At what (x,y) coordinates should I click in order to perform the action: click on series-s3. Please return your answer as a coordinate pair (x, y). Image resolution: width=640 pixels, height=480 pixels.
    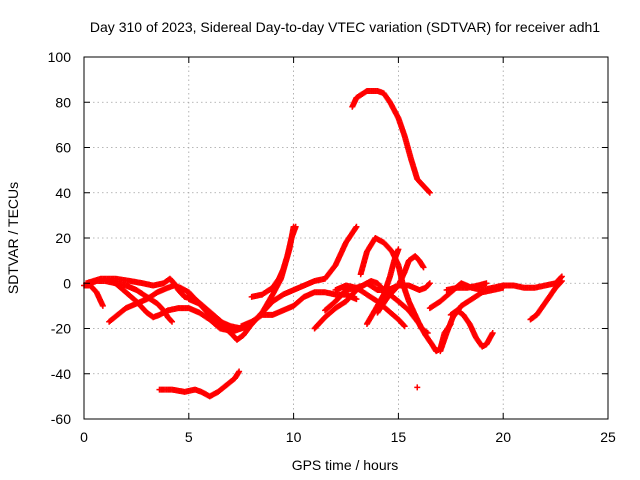
    Looking at the image, I should click on (160, 305).